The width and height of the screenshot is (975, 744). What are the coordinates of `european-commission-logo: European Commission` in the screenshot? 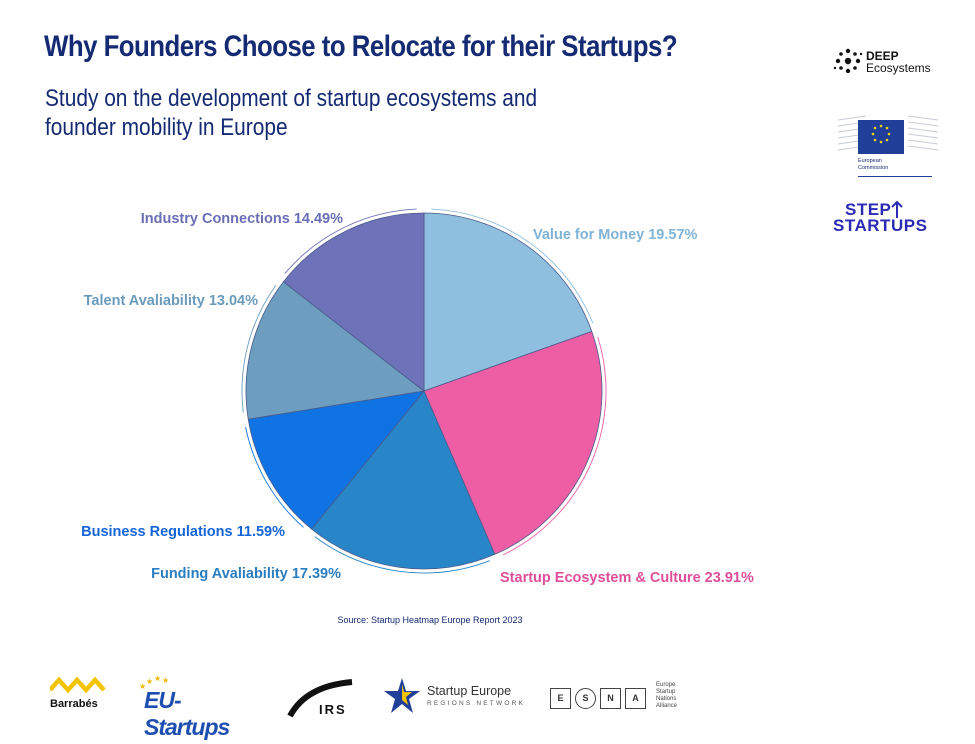 It's located at (888, 145).